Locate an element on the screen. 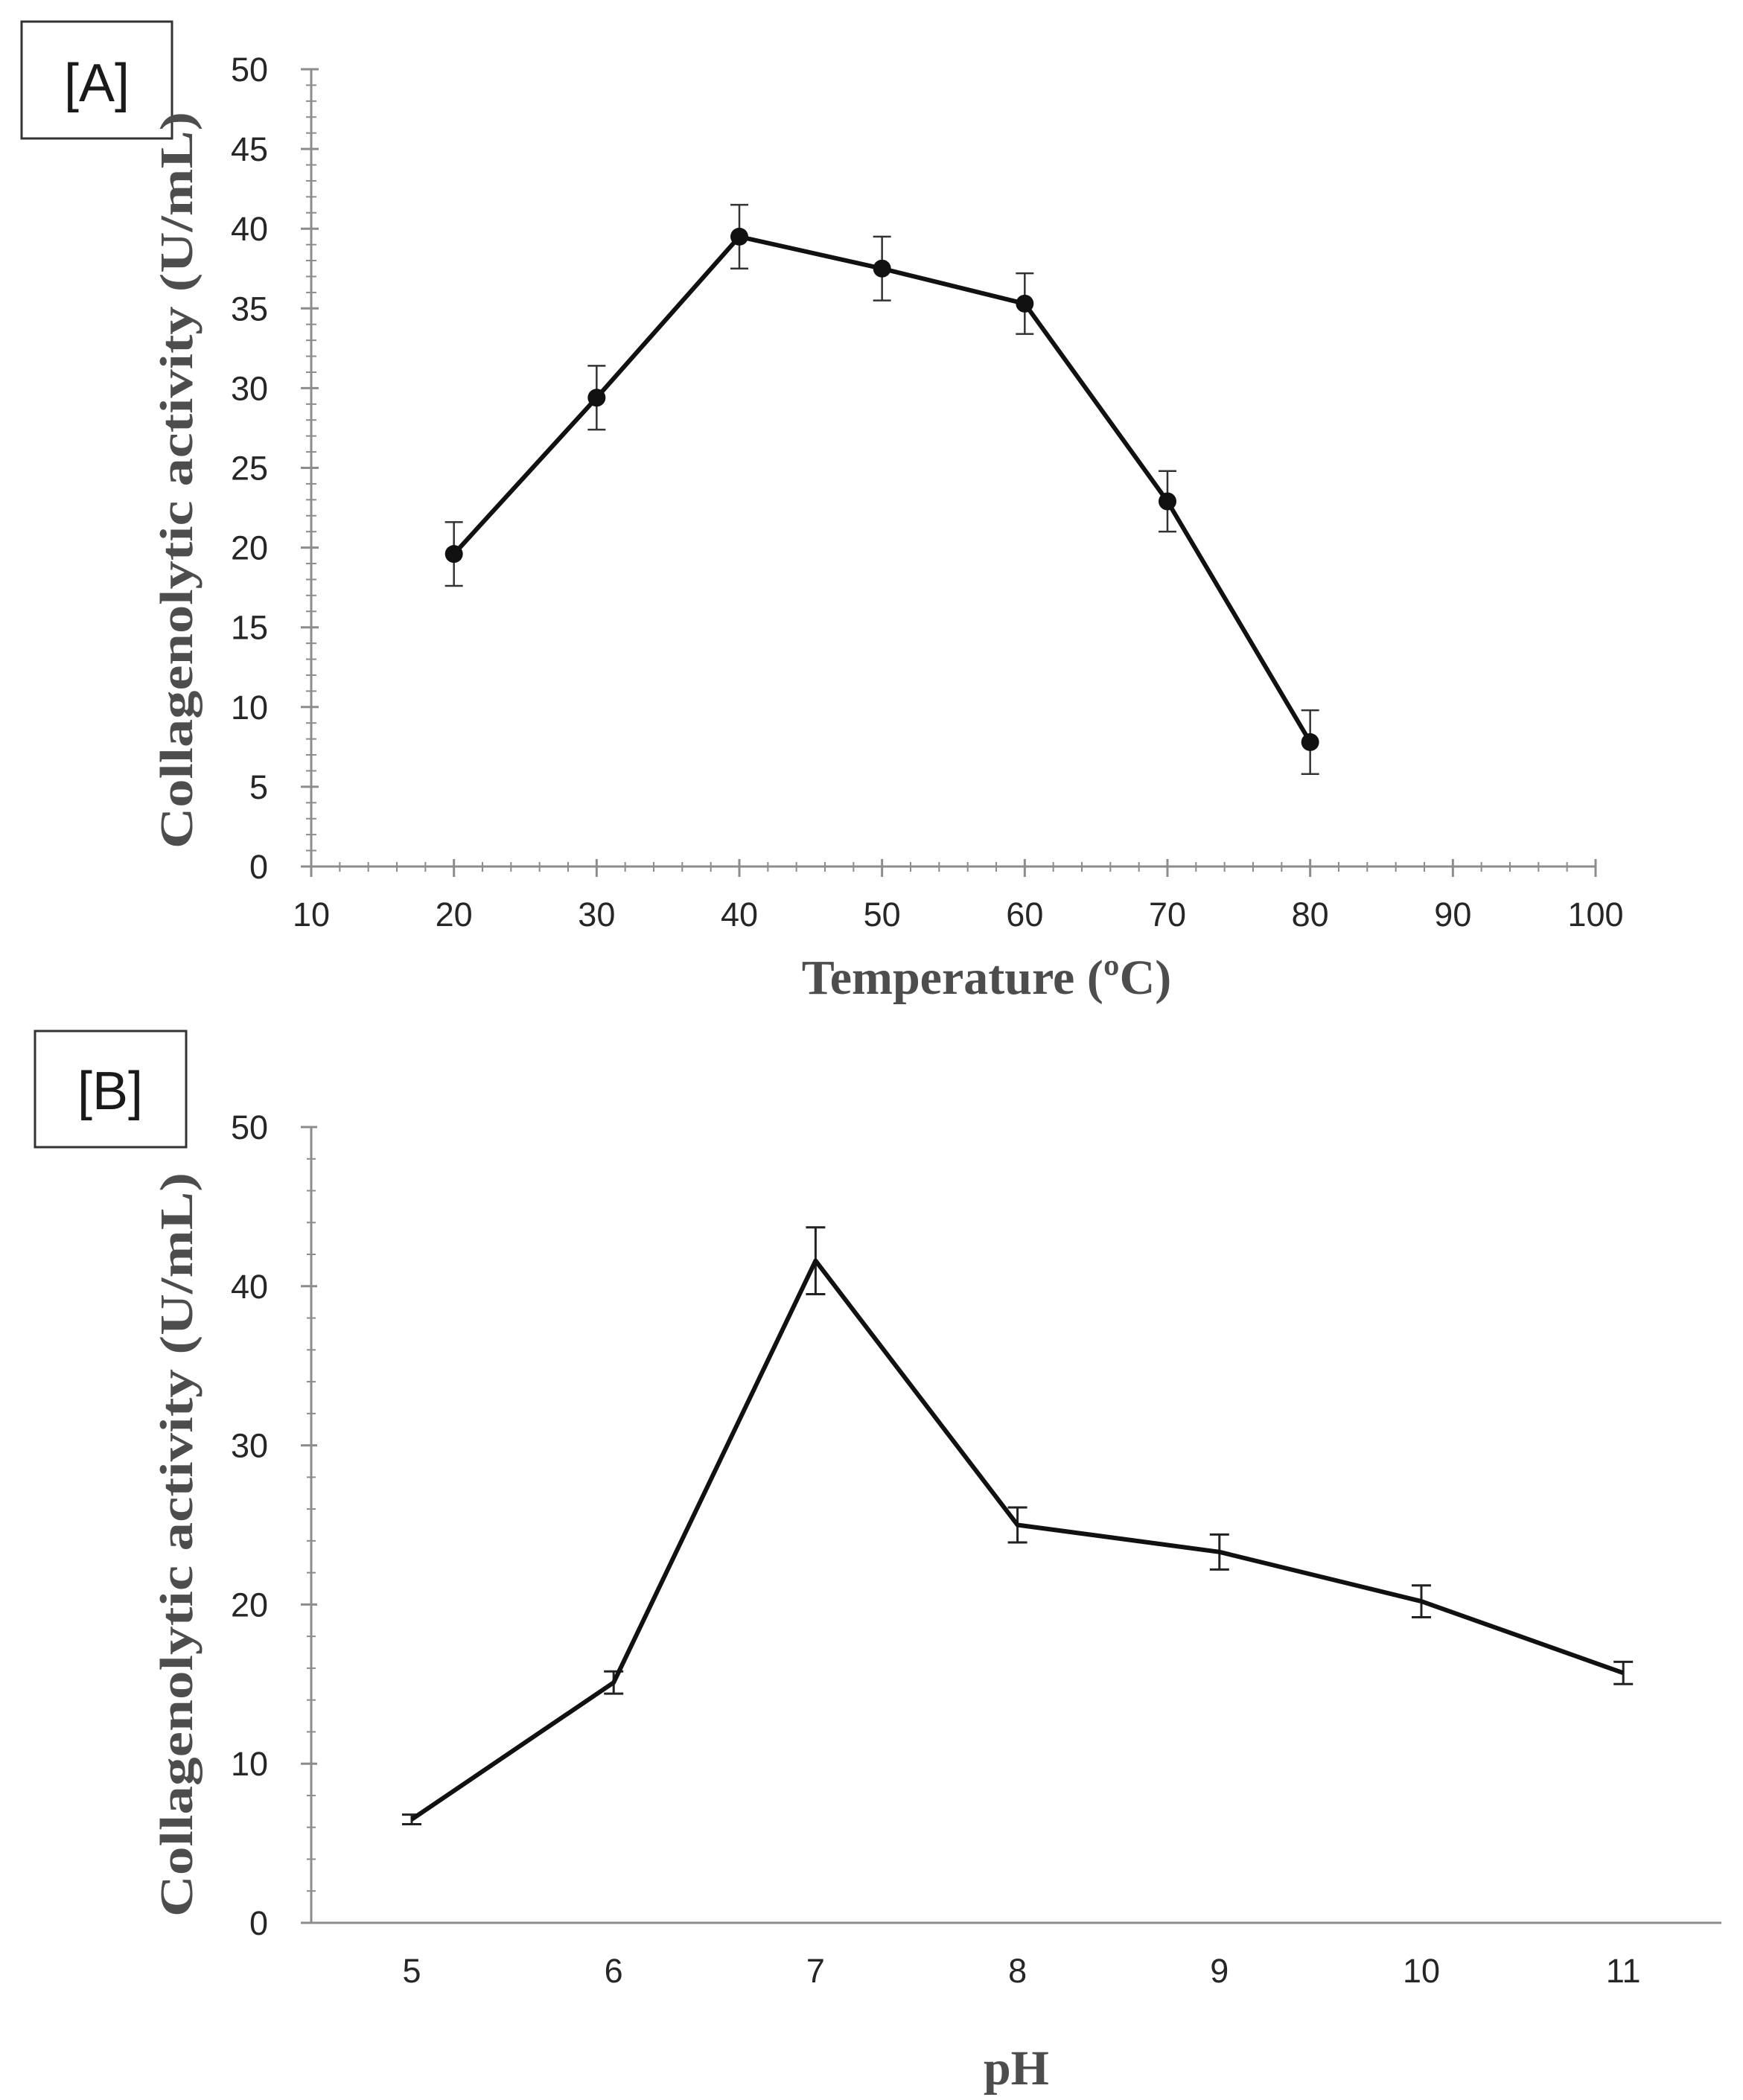 This screenshot has height=2100, width=1743. panel-b-x-tick-label: 7 is located at coordinates (816, 1971).